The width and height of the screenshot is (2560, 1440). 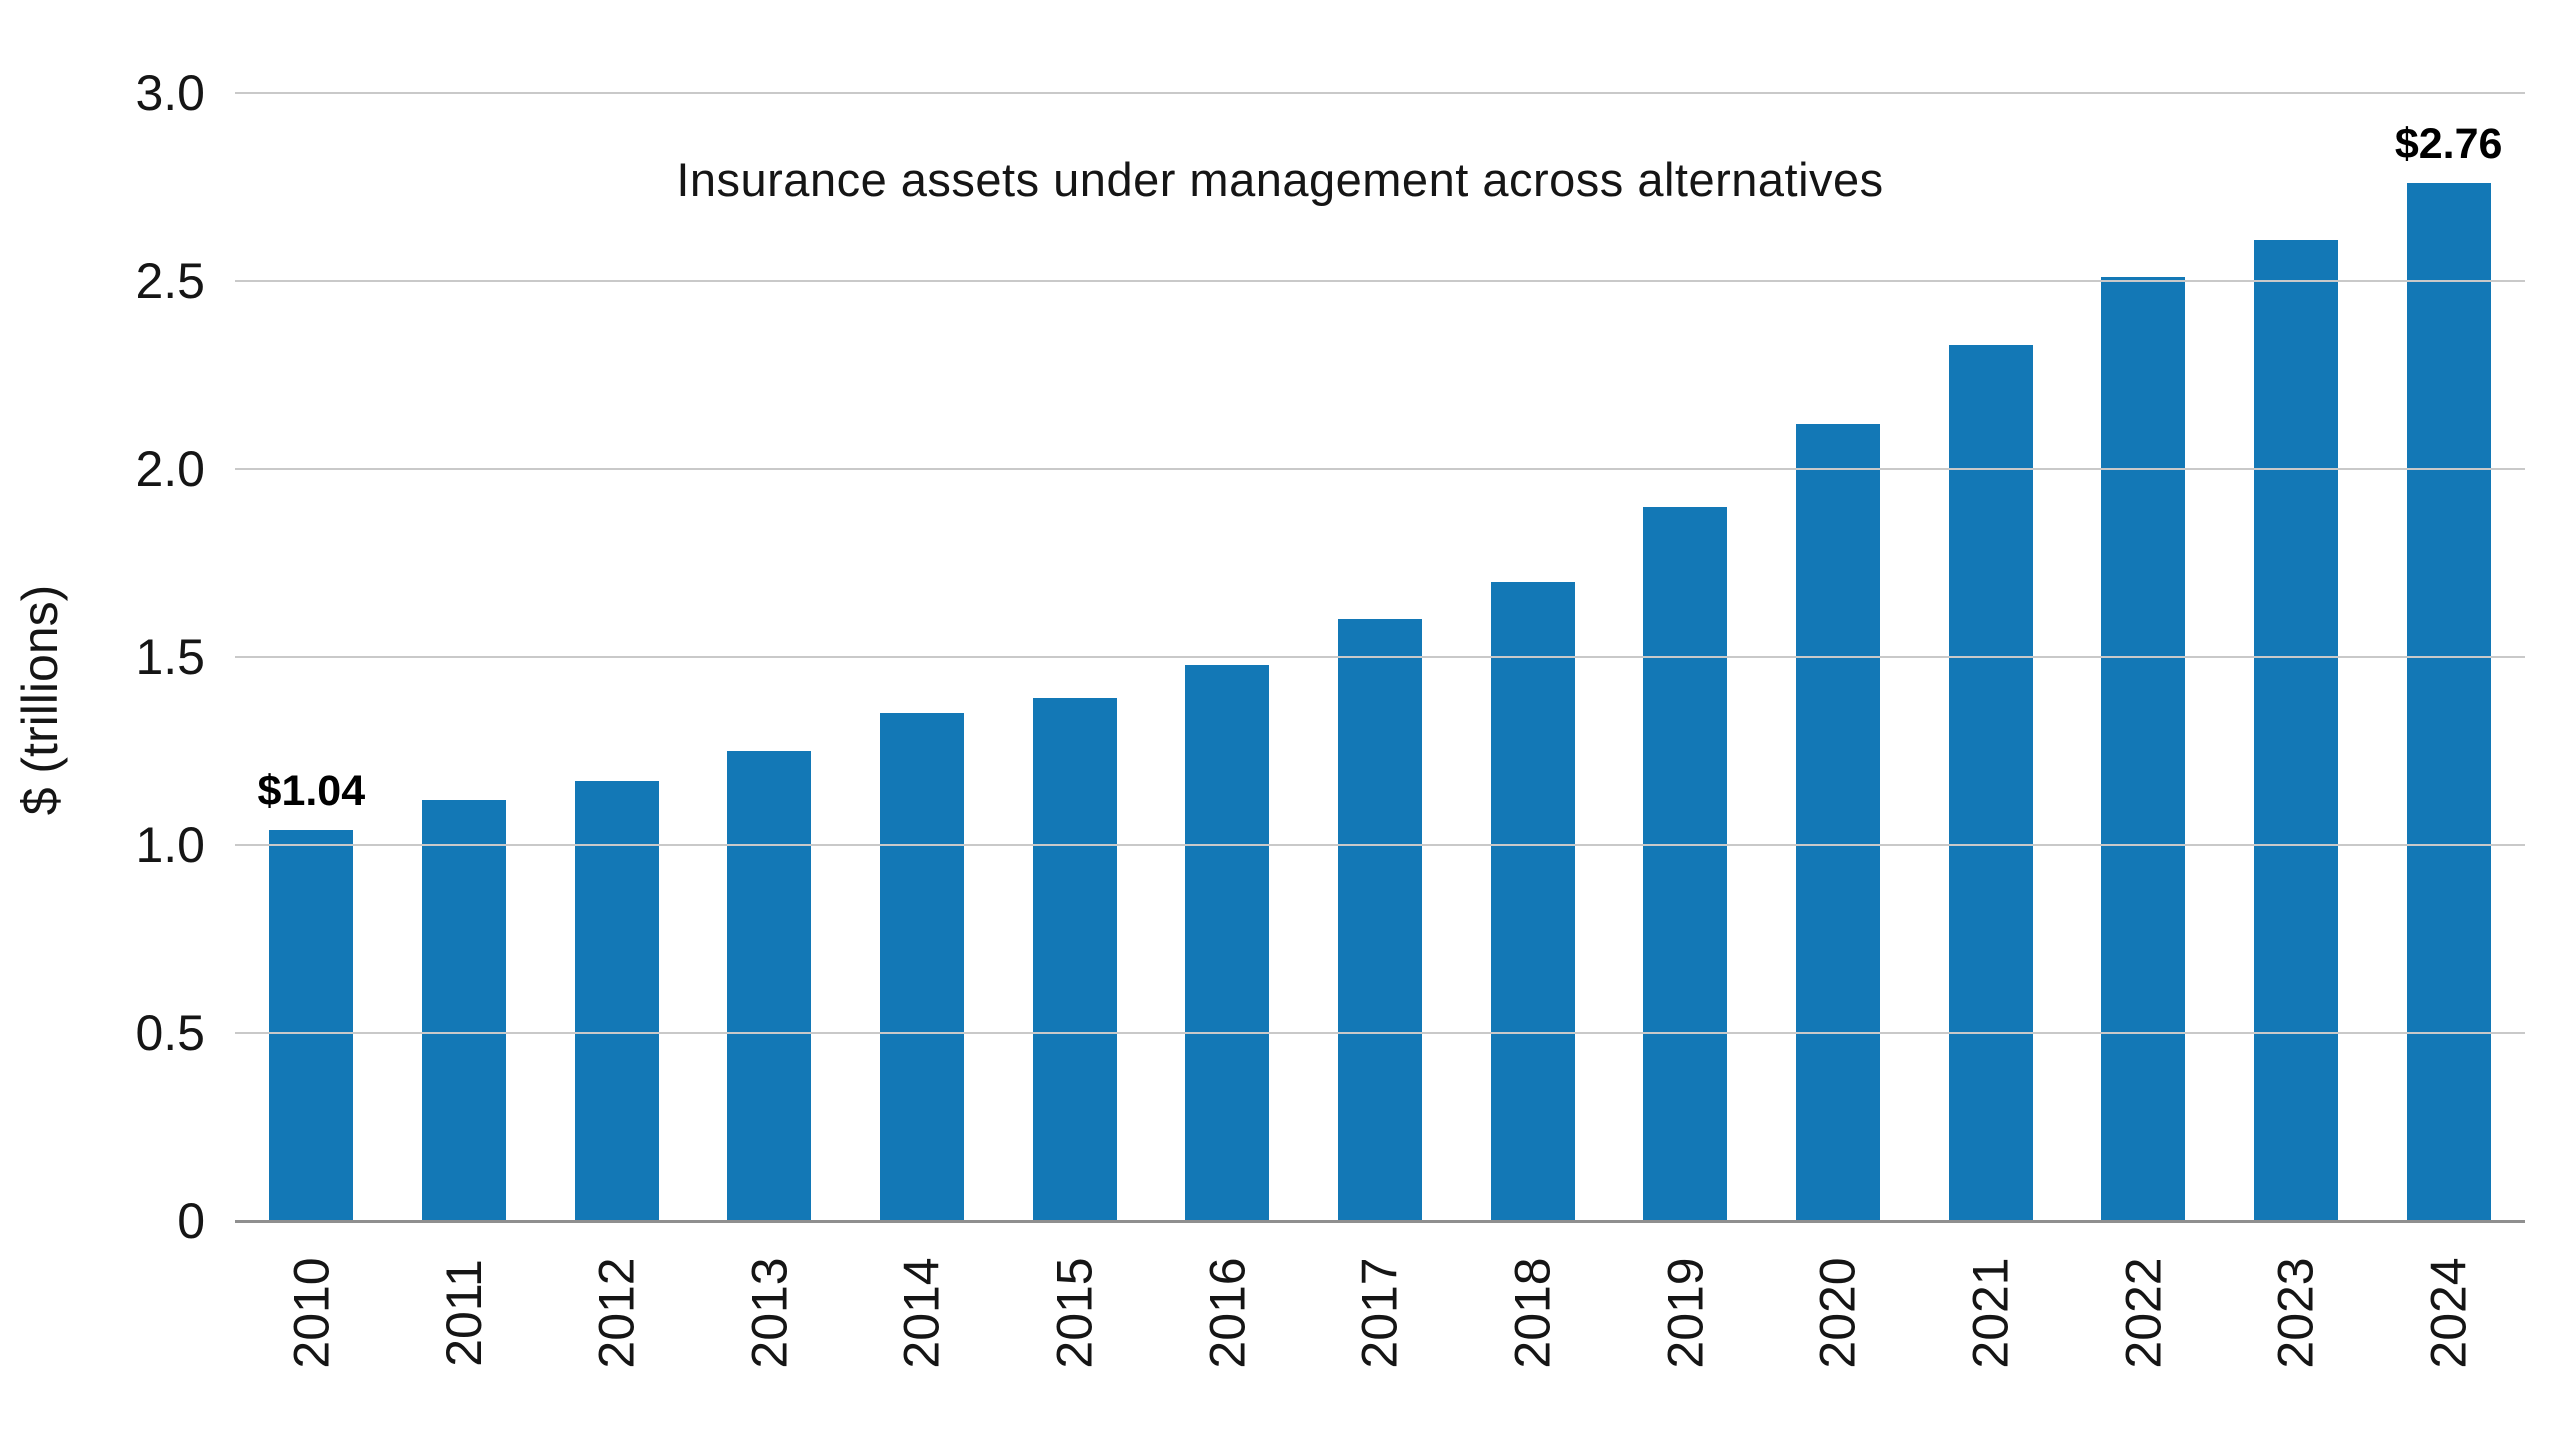 What do you see at coordinates (40, 700) in the screenshot?
I see `y-axis-label: $ (trillions)` at bounding box center [40, 700].